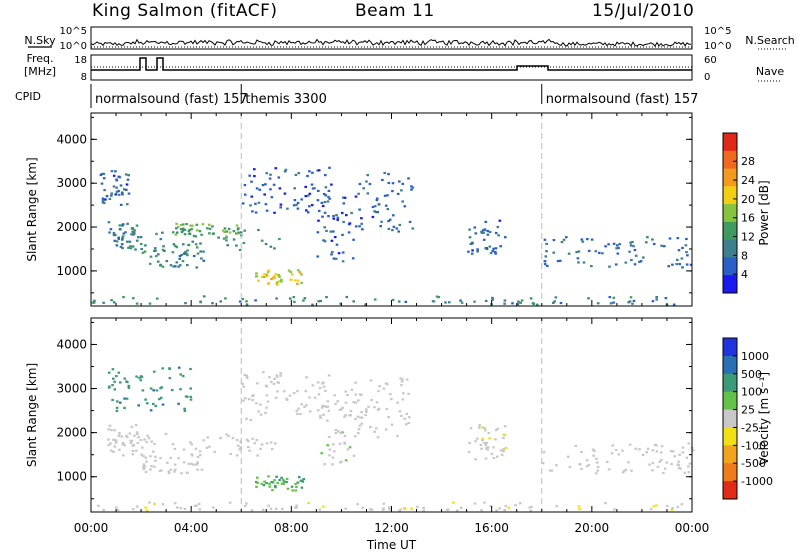 The height and width of the screenshot is (554, 800). I want to click on x-tick-label: 20:00, so click(592, 528).